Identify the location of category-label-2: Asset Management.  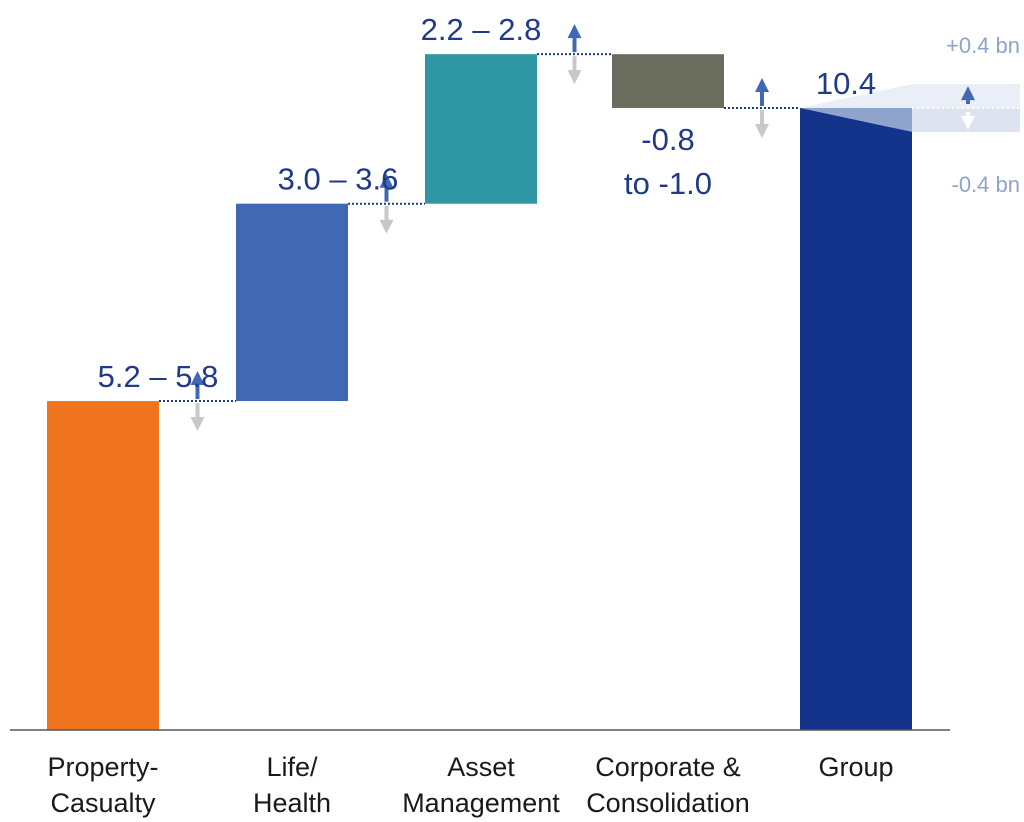
(481, 785).